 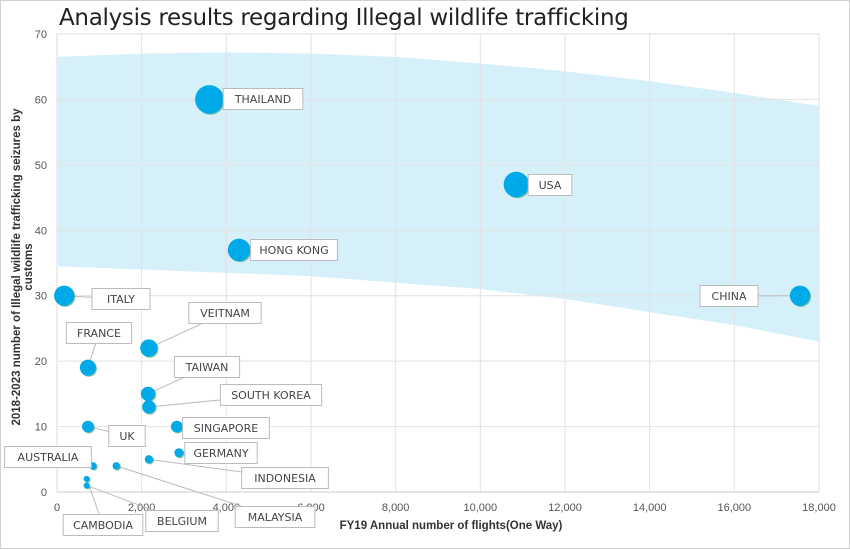 I want to click on y-tick-label: 30, so click(x=41, y=297).